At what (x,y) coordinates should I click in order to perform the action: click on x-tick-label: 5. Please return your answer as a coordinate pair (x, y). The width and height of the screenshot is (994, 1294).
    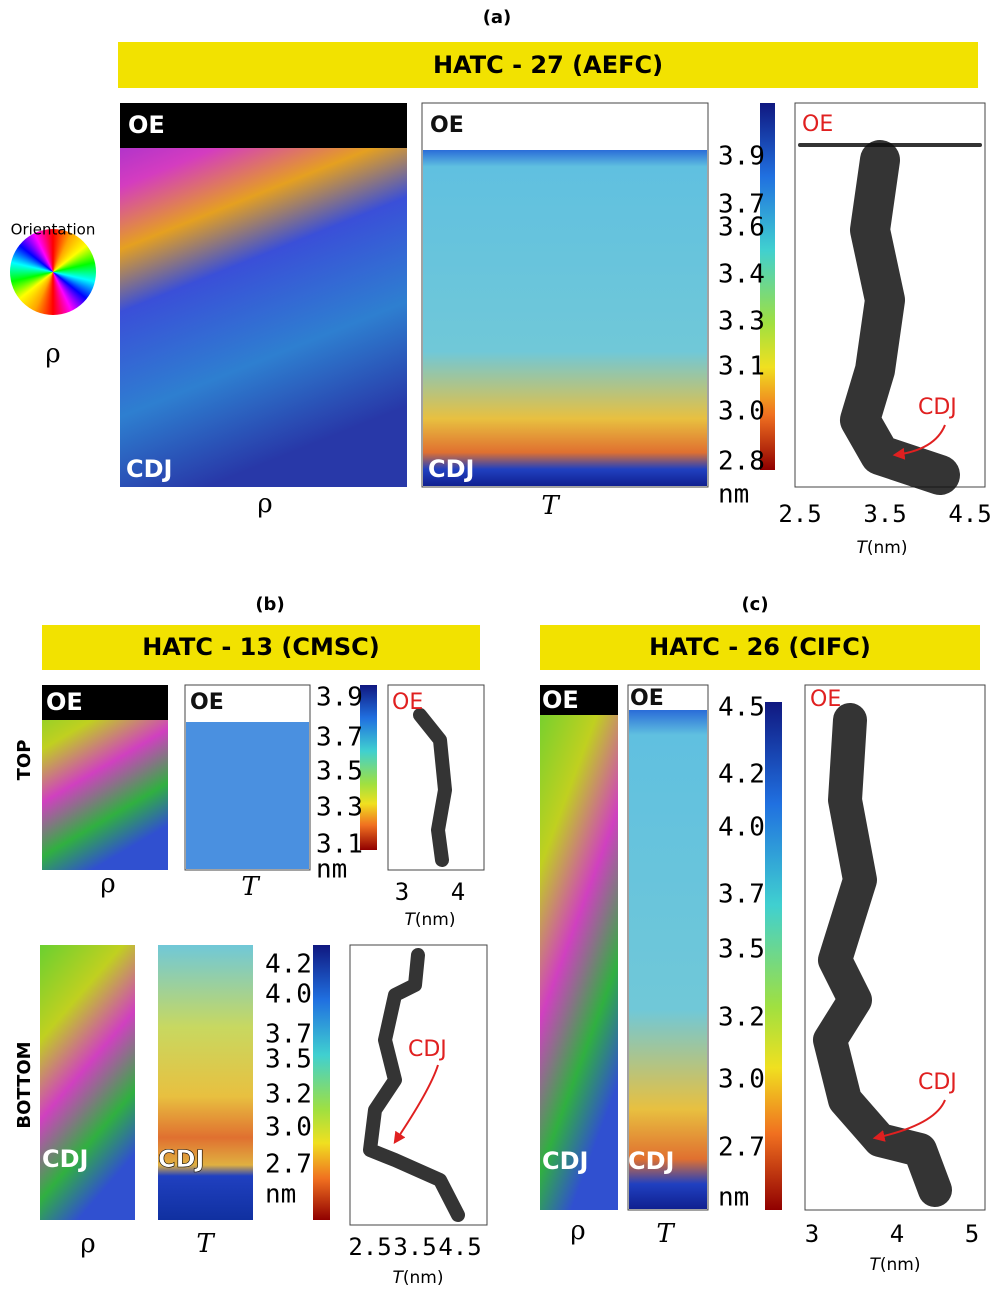
    Looking at the image, I should click on (972, 1234).